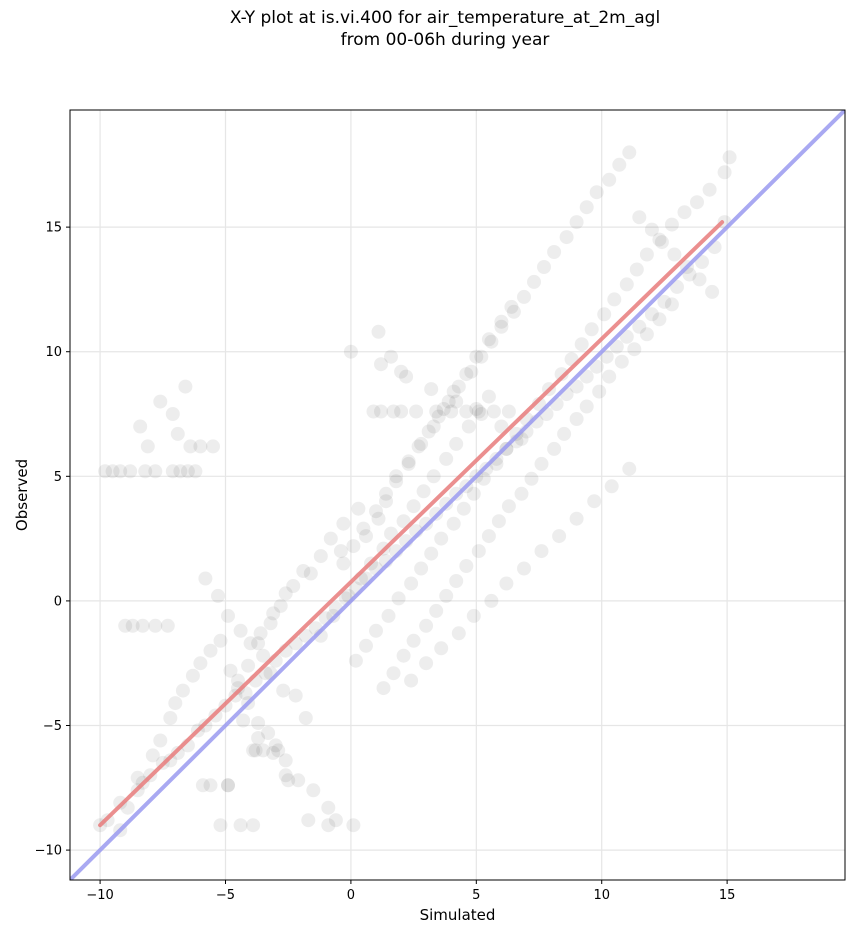  What do you see at coordinates (58, 477) in the screenshot?
I see `y-tick-label: 5` at bounding box center [58, 477].